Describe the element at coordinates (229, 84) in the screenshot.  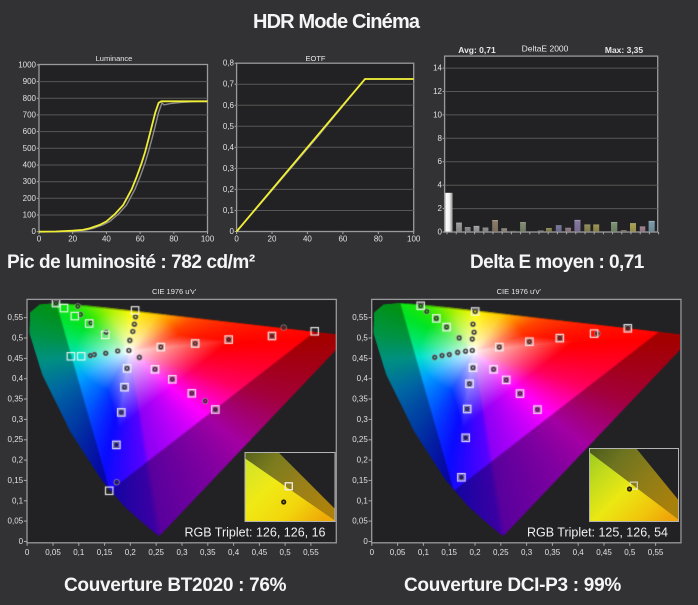
I see `svg-text: 0,7` at that location.